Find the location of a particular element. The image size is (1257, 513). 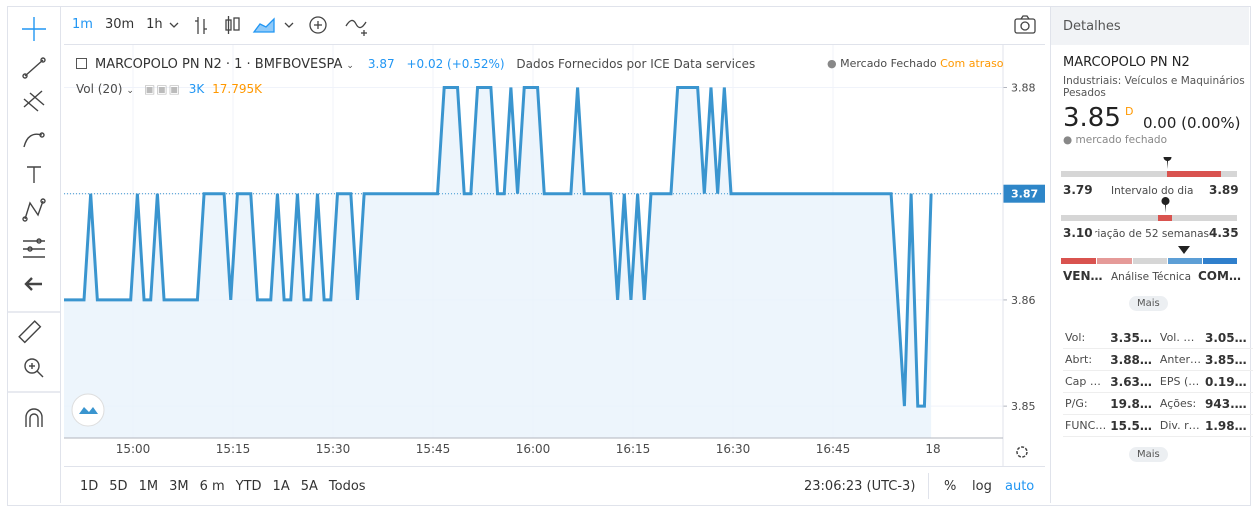

range-button: 1A is located at coordinates (281, 486).